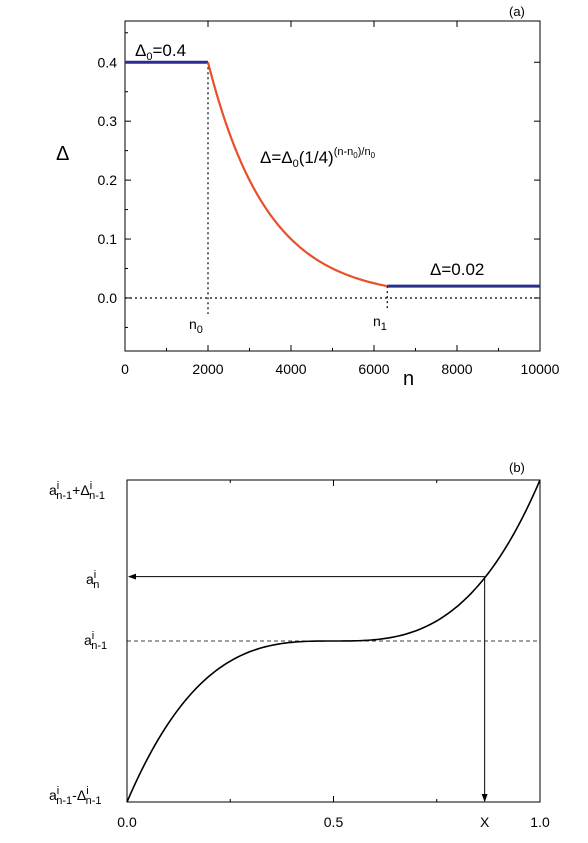 This screenshot has height=843, width=588. I want to click on y-label-an: ai n, so click(92, 580).